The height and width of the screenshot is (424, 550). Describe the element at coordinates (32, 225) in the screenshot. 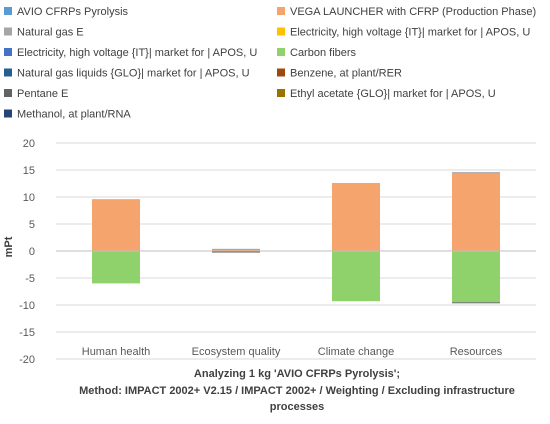

I see `y-tick-label: 5` at that location.